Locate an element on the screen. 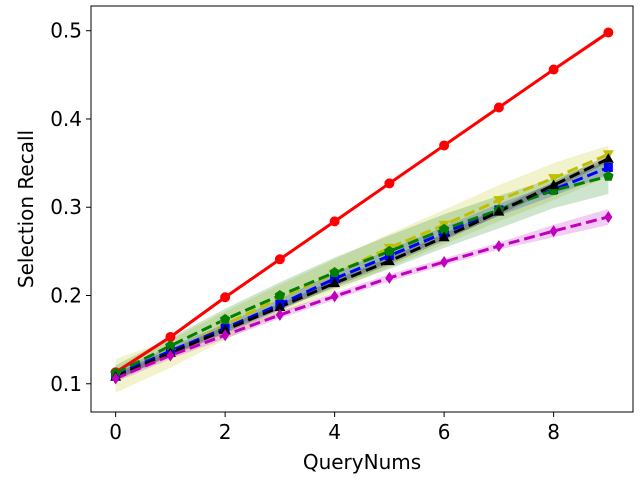 The width and height of the screenshot is (640, 480). x-tick-label: 8 is located at coordinates (553, 432).